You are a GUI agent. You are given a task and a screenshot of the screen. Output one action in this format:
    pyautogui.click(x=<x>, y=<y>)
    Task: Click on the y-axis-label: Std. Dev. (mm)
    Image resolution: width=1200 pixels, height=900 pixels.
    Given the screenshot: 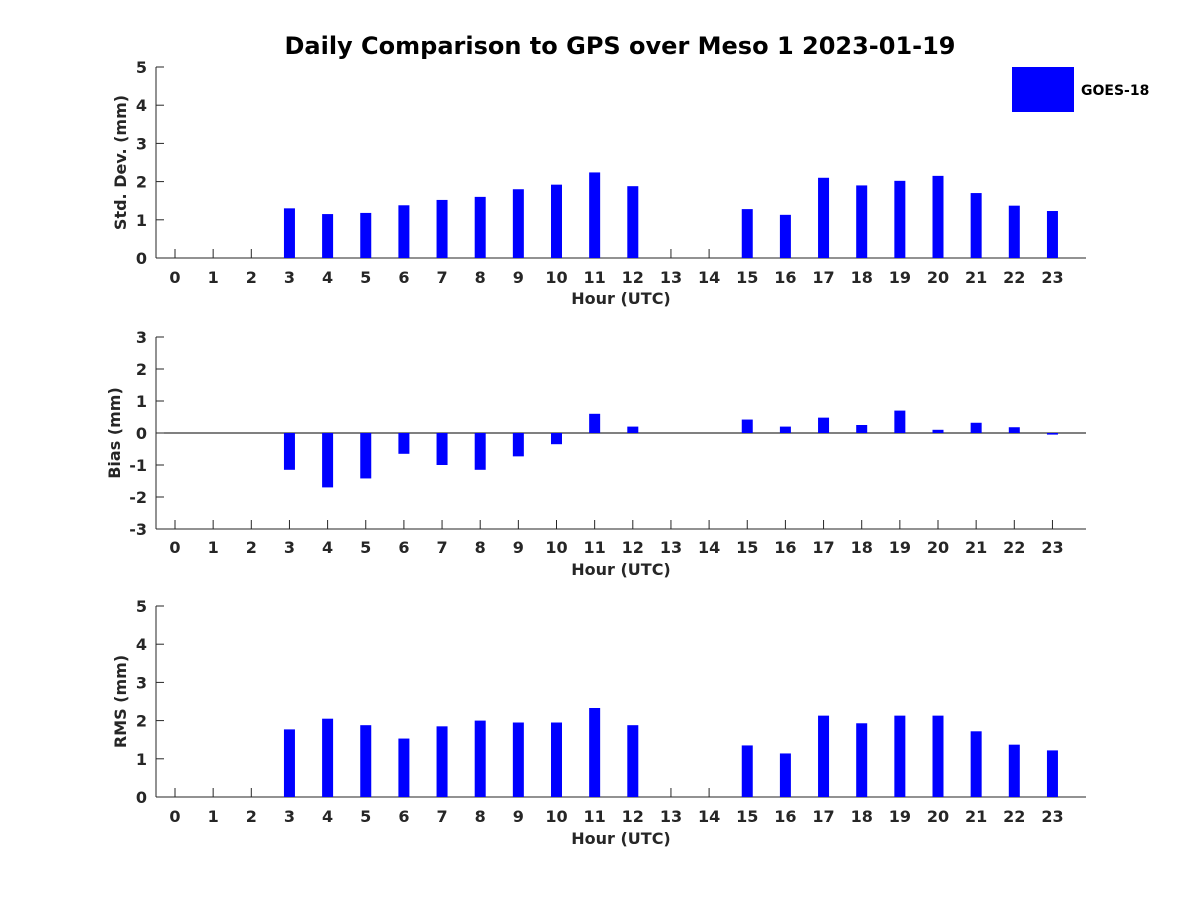 What is the action you would take?
    pyautogui.click(x=120, y=162)
    